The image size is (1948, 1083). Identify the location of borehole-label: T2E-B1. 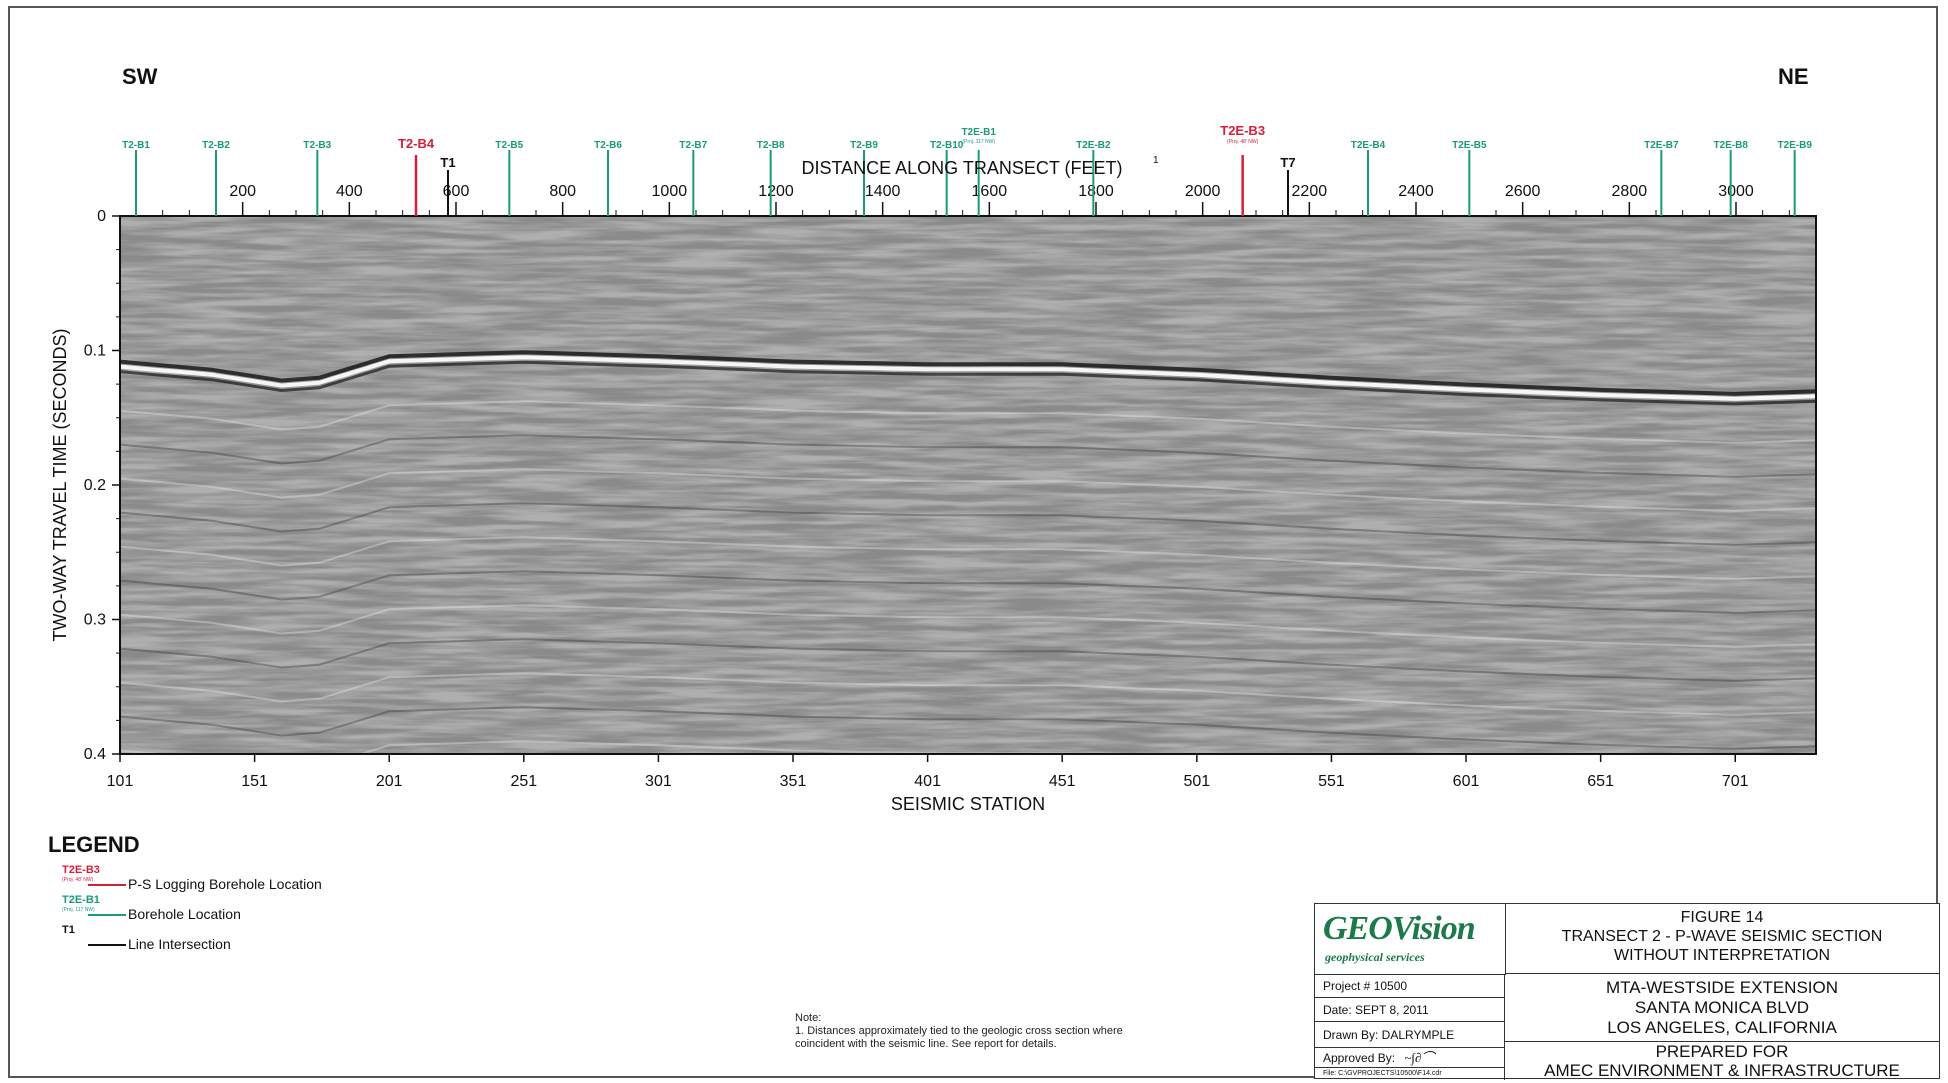
(978, 132).